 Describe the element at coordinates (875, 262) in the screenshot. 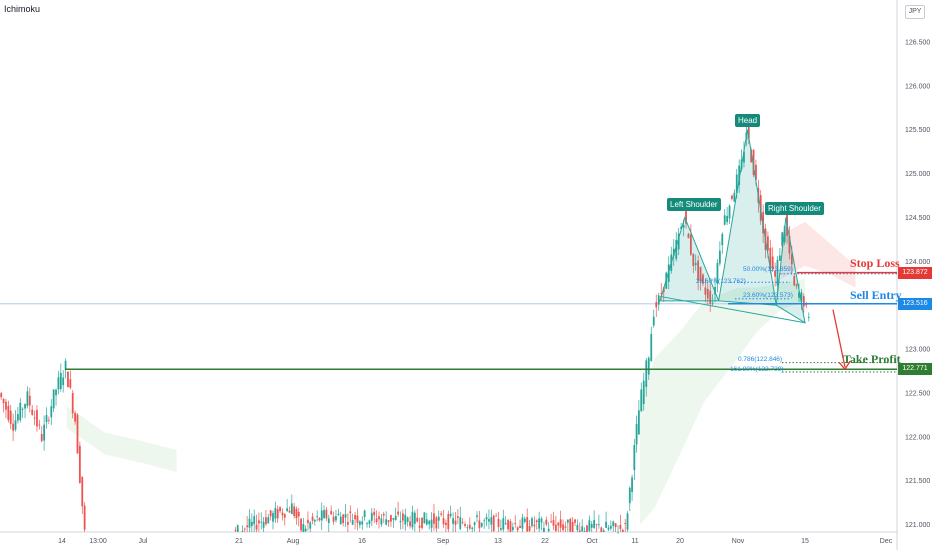

I see `stop-loss-label: Stop Loss` at that location.